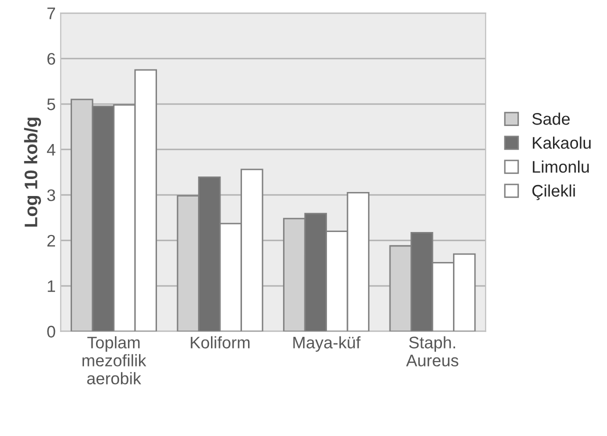 The width and height of the screenshot is (607, 436). What do you see at coordinates (51, 58) in the screenshot?
I see `y-tick-label: 6` at bounding box center [51, 58].